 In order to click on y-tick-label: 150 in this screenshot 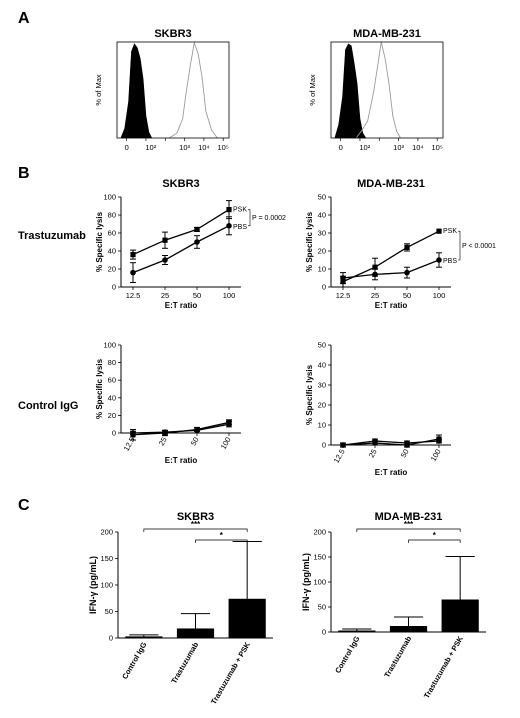, I will do `click(319, 557)`.